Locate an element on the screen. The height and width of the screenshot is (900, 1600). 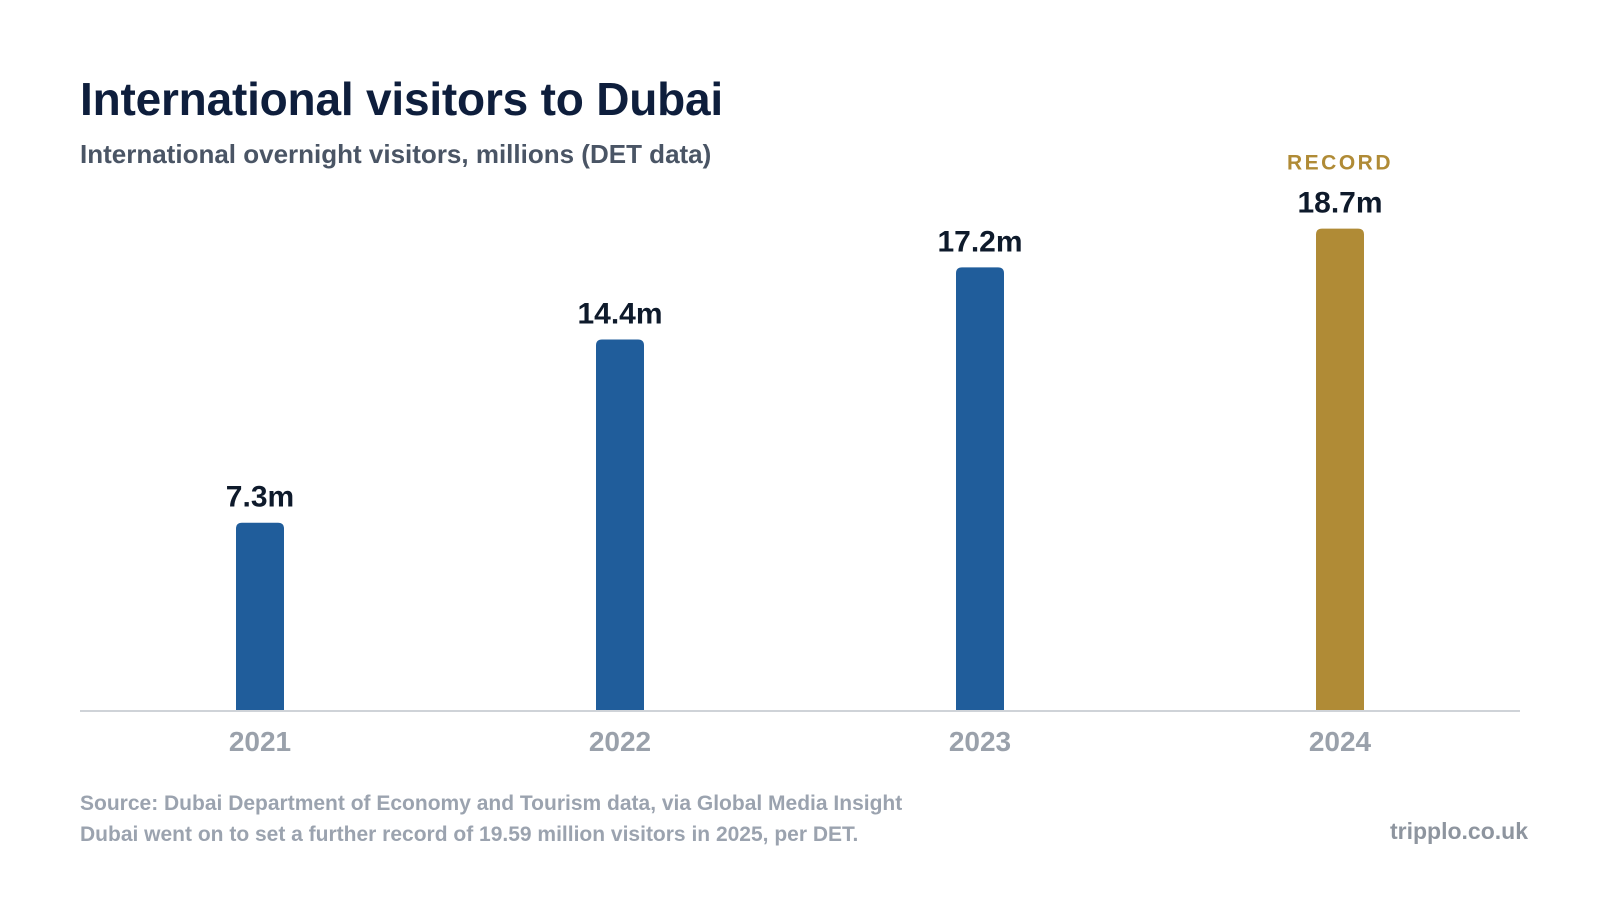
bar-2021 is located at coordinates (260, 616).